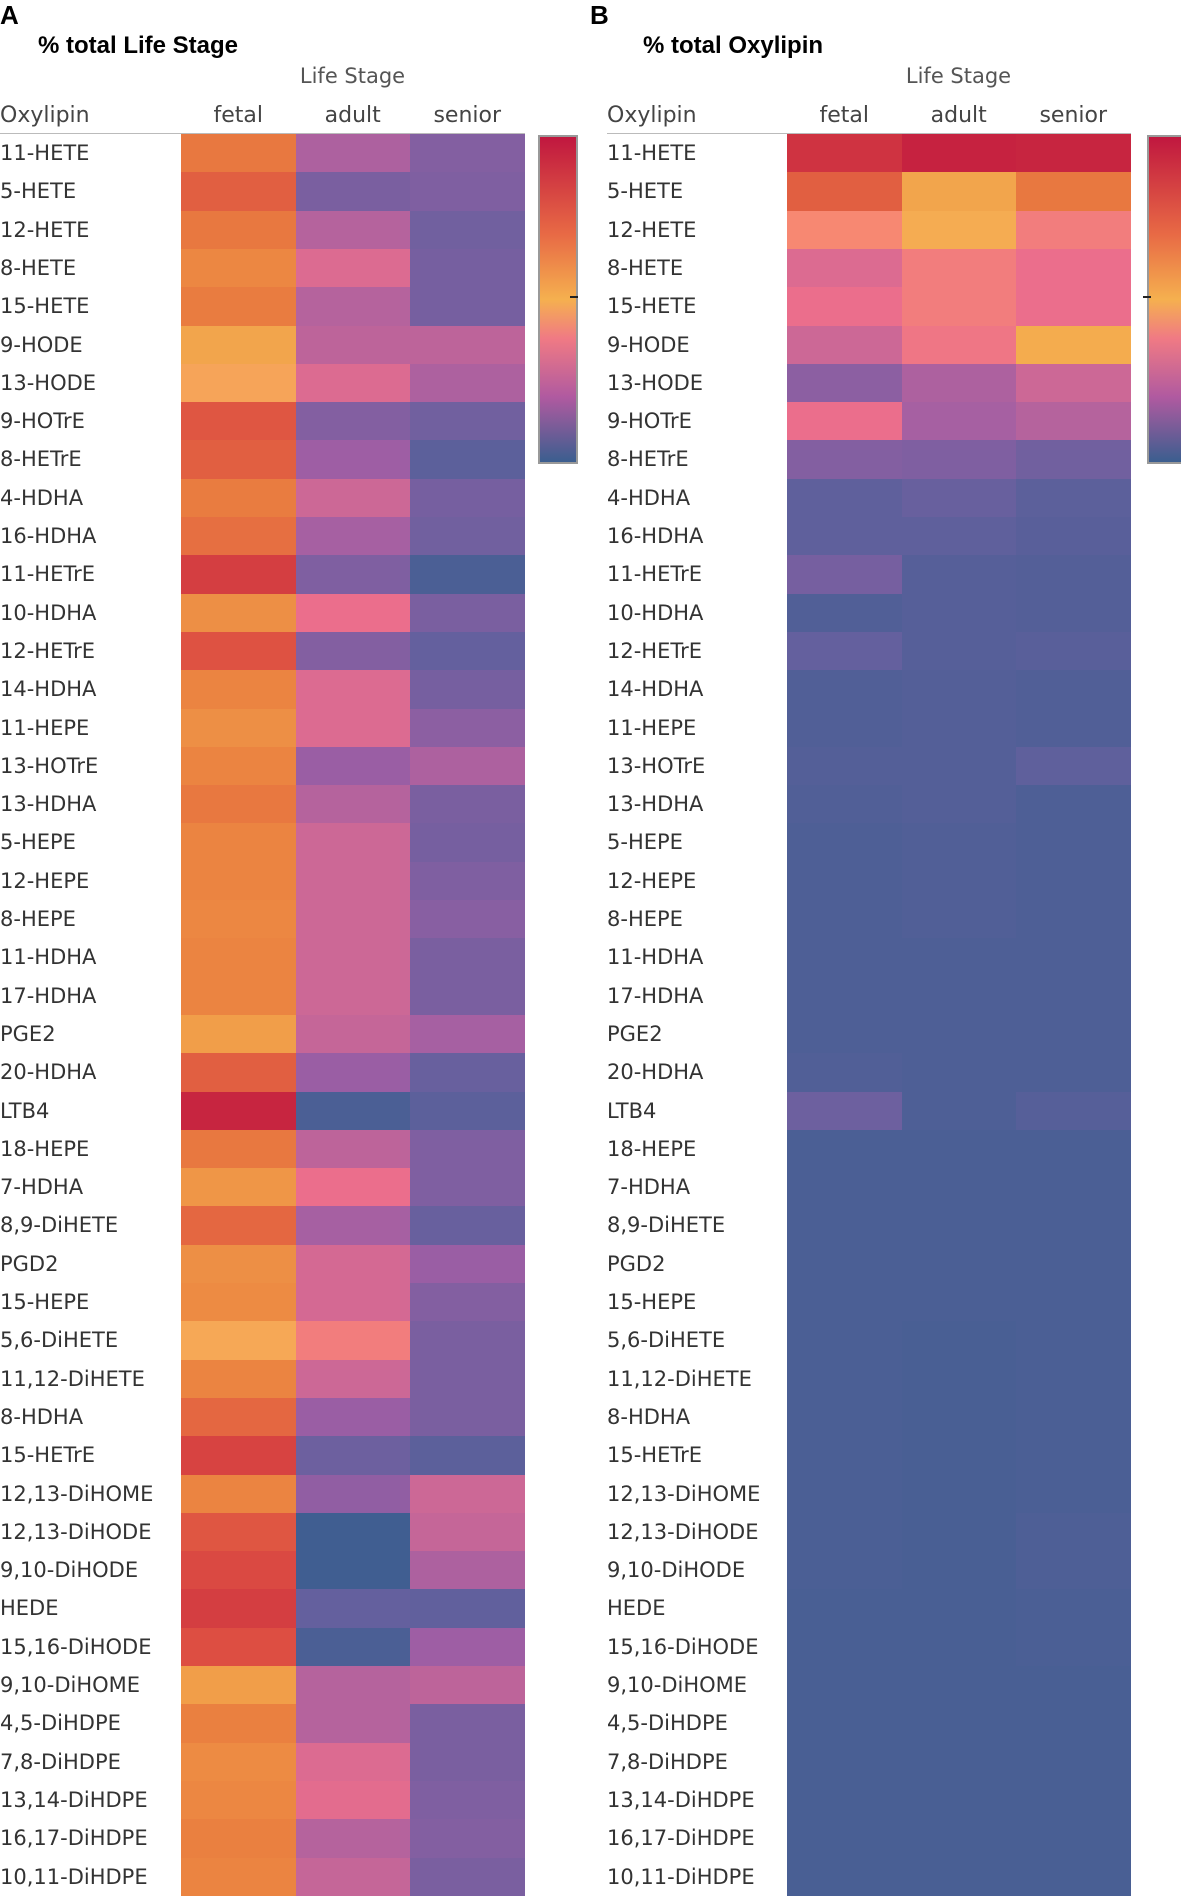 Image resolution: width=1181 pixels, height=1896 pixels. Describe the element at coordinates (48, 383) in the screenshot. I see `row-label: 13-HODE` at that location.